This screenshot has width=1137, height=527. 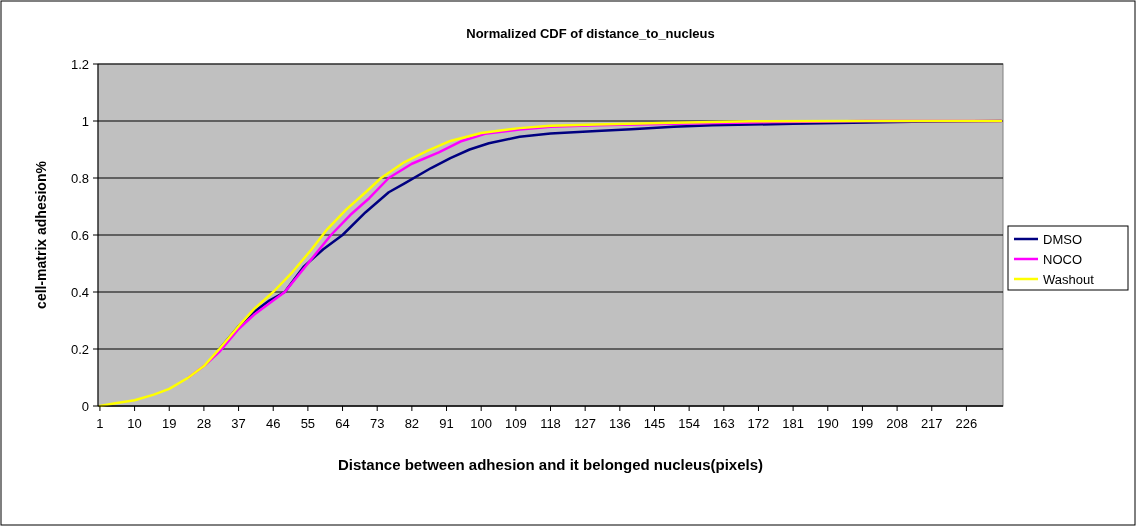 What do you see at coordinates (758, 423) in the screenshot?
I see `x-tick-label: 172` at bounding box center [758, 423].